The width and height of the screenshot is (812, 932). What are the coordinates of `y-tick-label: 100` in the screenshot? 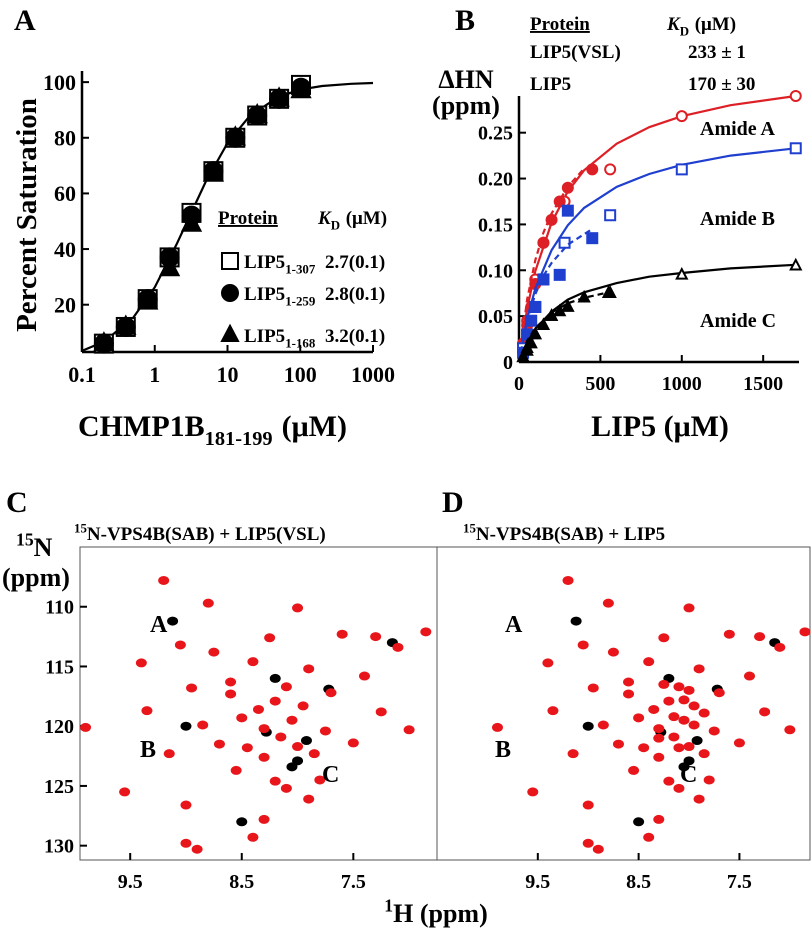 It's located at (59, 82).